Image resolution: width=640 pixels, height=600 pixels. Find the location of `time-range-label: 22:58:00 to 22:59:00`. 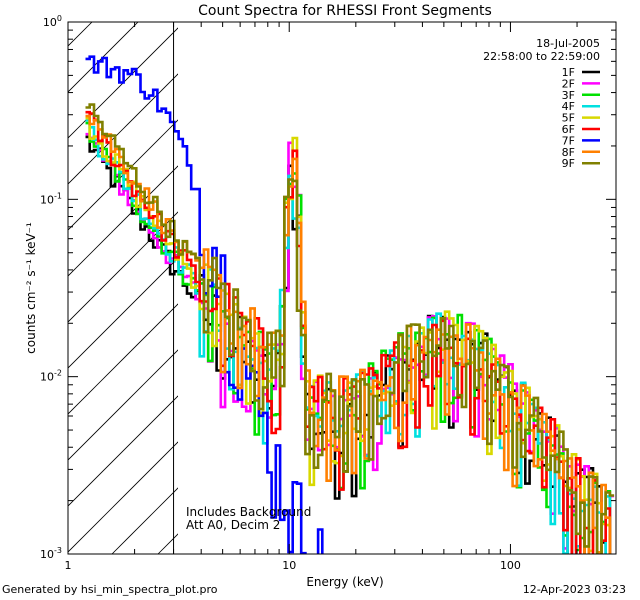

time-range-label: 22:58:00 to 22:59:00 is located at coordinates (541, 56).